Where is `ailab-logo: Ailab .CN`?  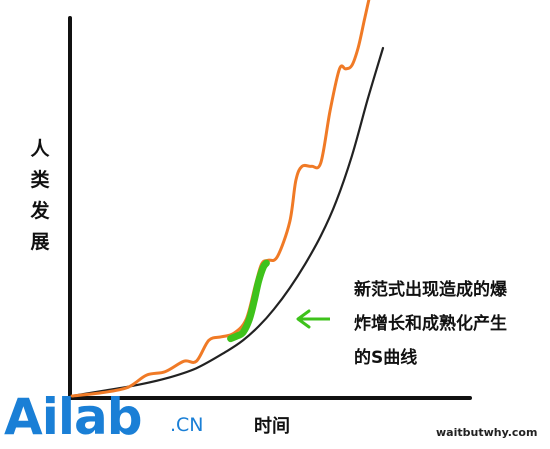
ailab-logo: Ailab .CN is located at coordinates (104, 417).